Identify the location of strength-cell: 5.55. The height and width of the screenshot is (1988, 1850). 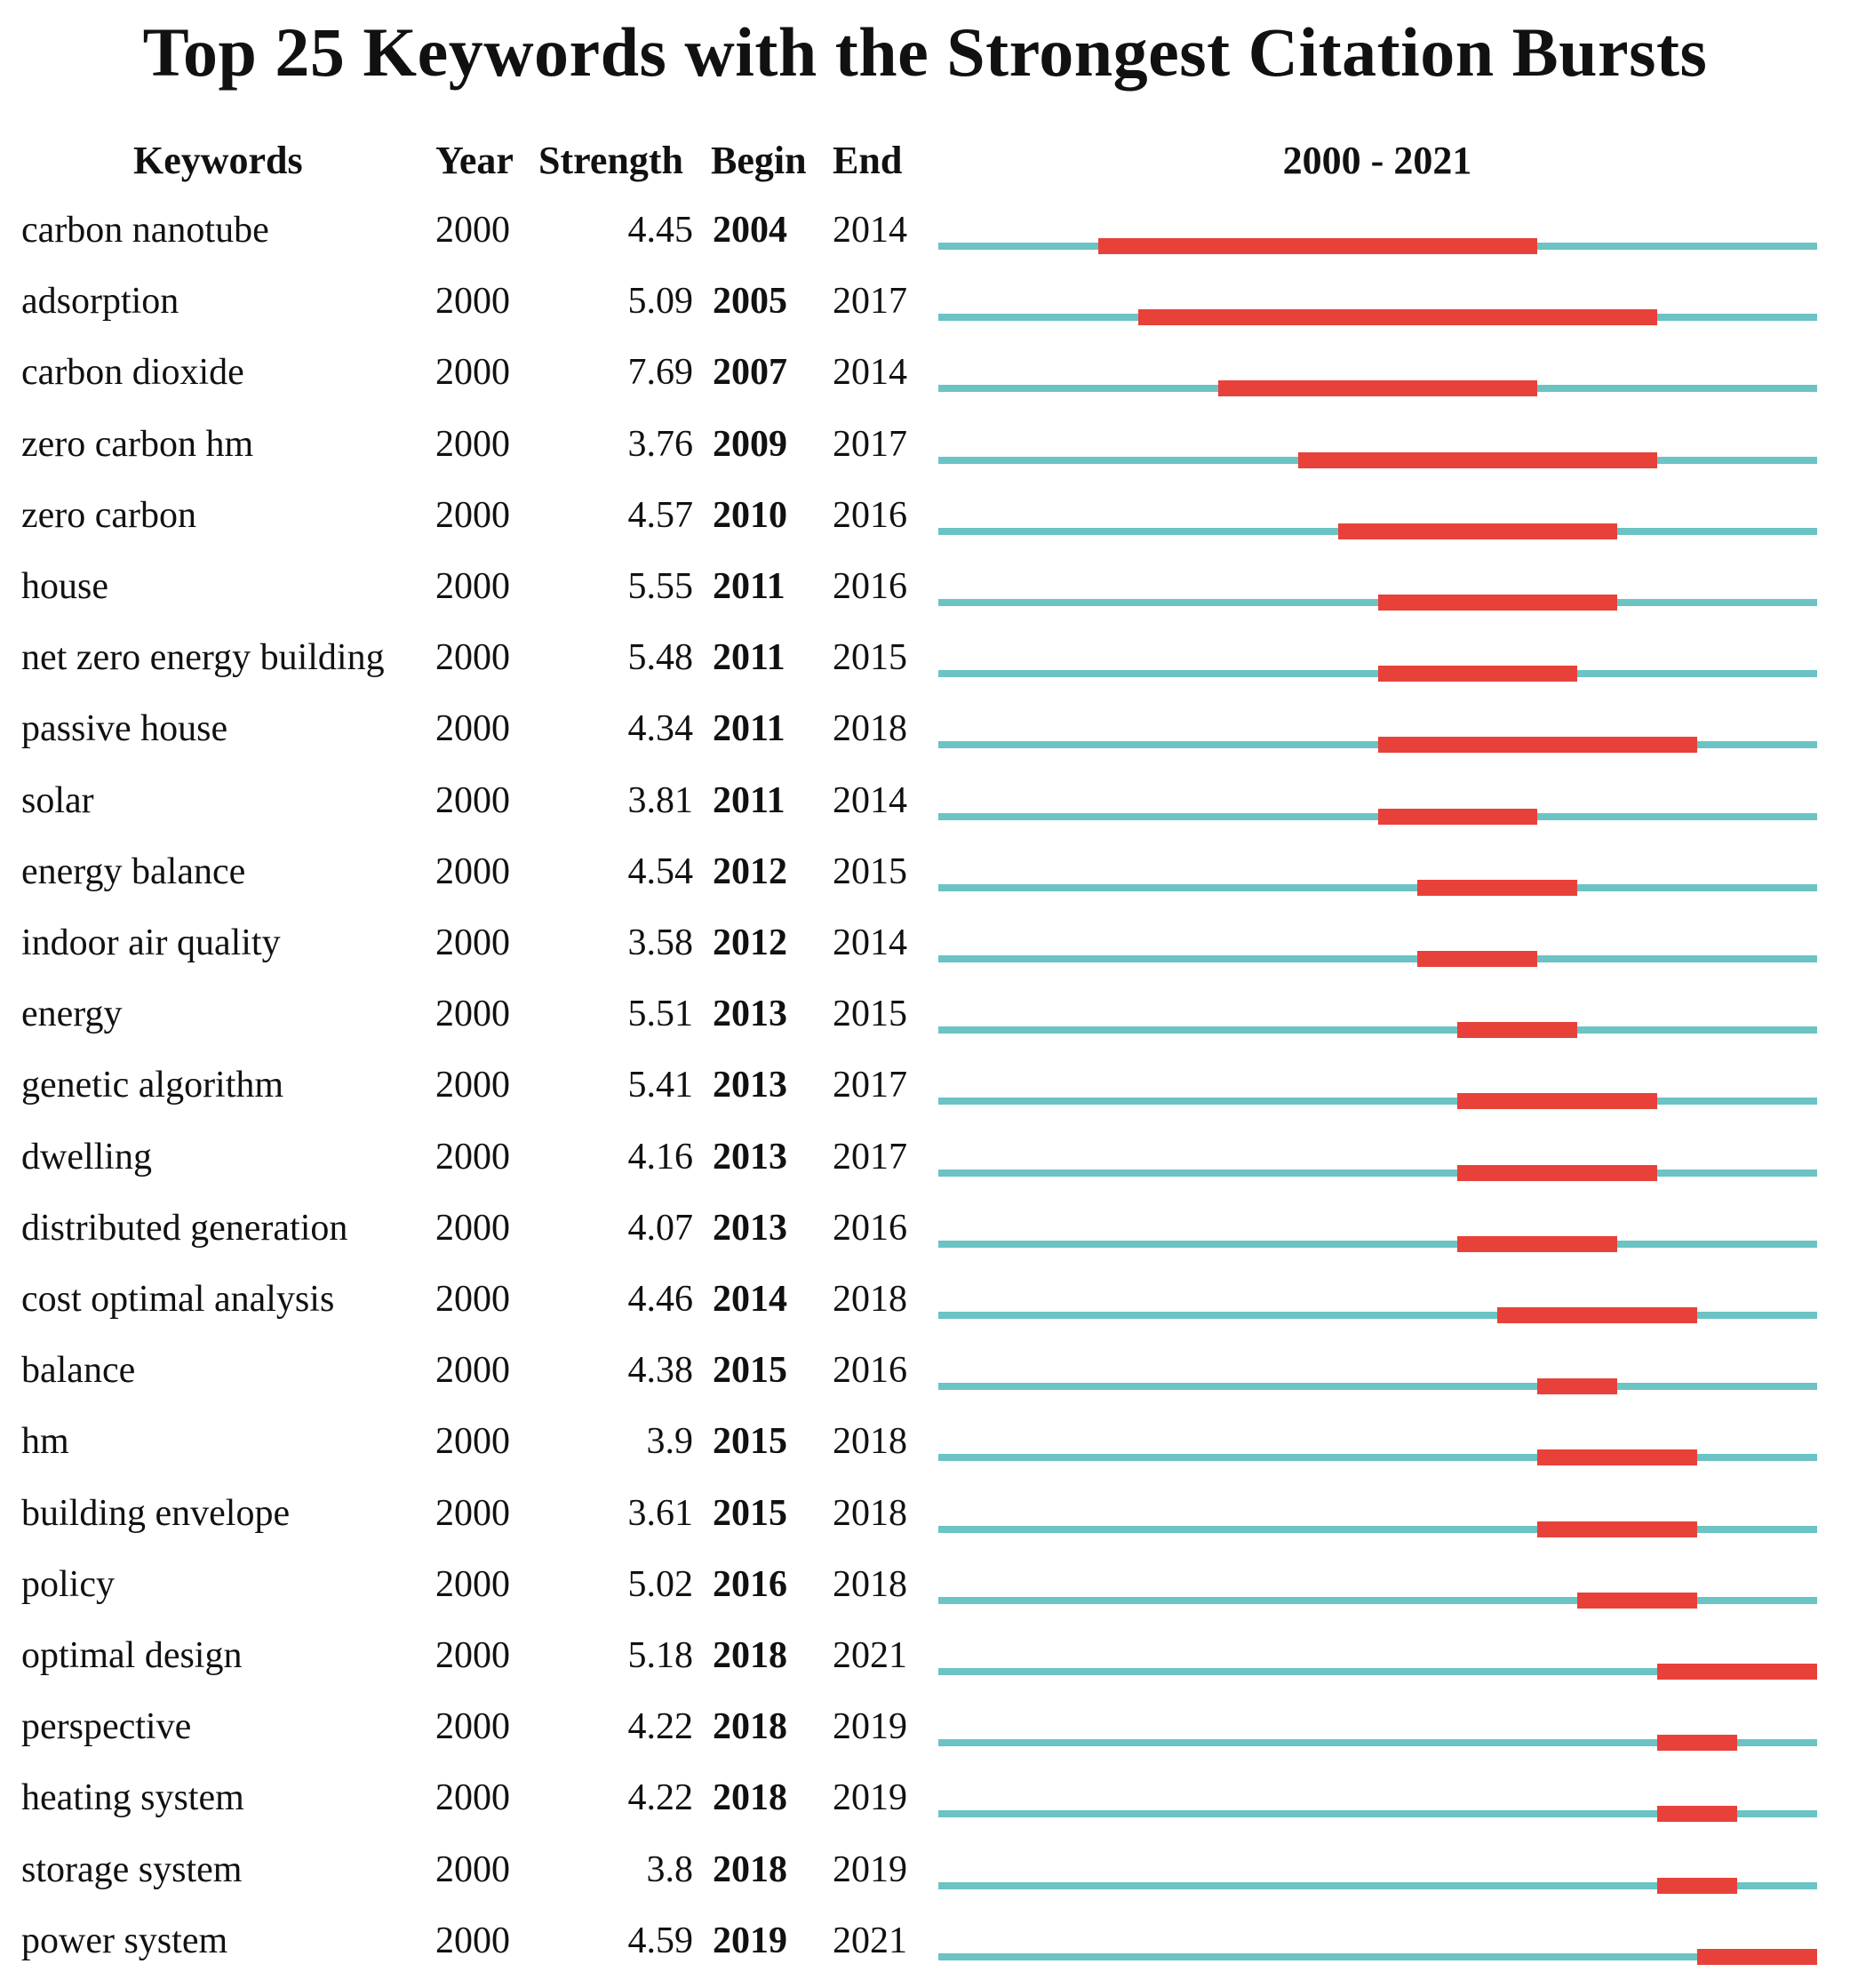
(660, 587).